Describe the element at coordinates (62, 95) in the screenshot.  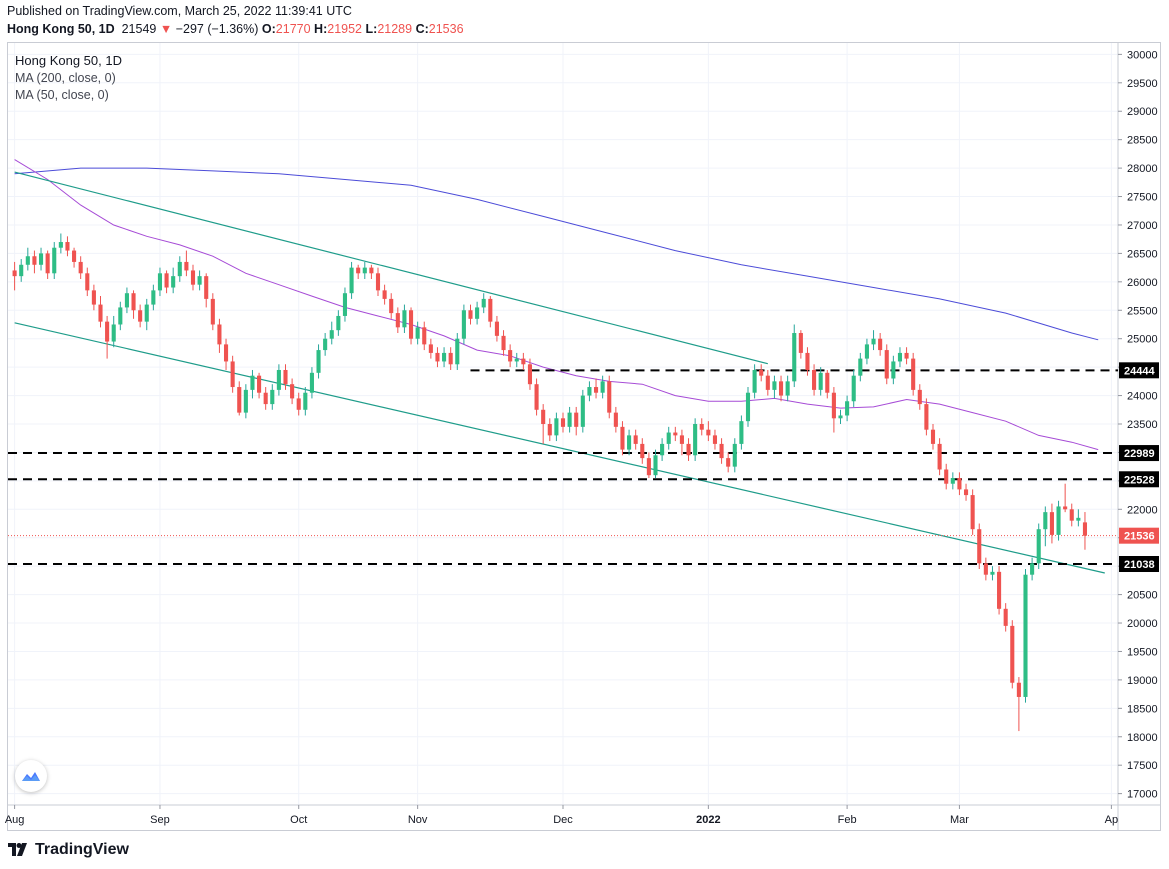
I see `legend-ma50: MA (50, close, 0)` at that location.